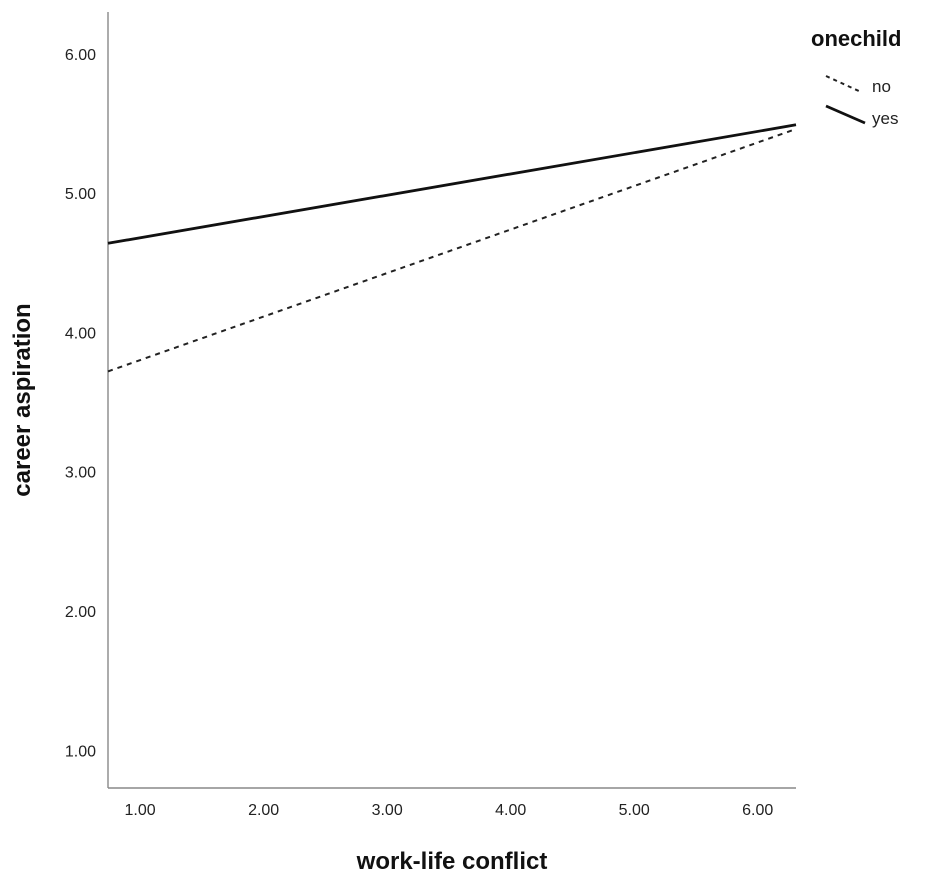  What do you see at coordinates (885, 118) in the screenshot?
I see `legend-label-yes: yes` at bounding box center [885, 118].